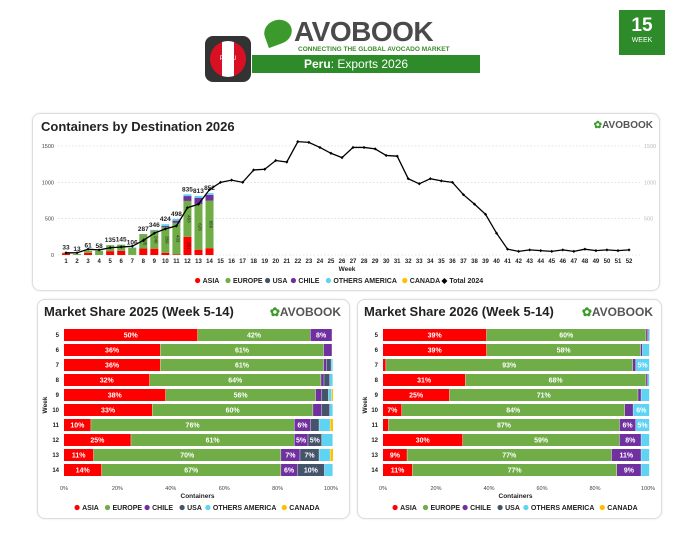  Describe the element at coordinates (121, 239) in the screenshot. I see `bar-total-label: 145` at that location.